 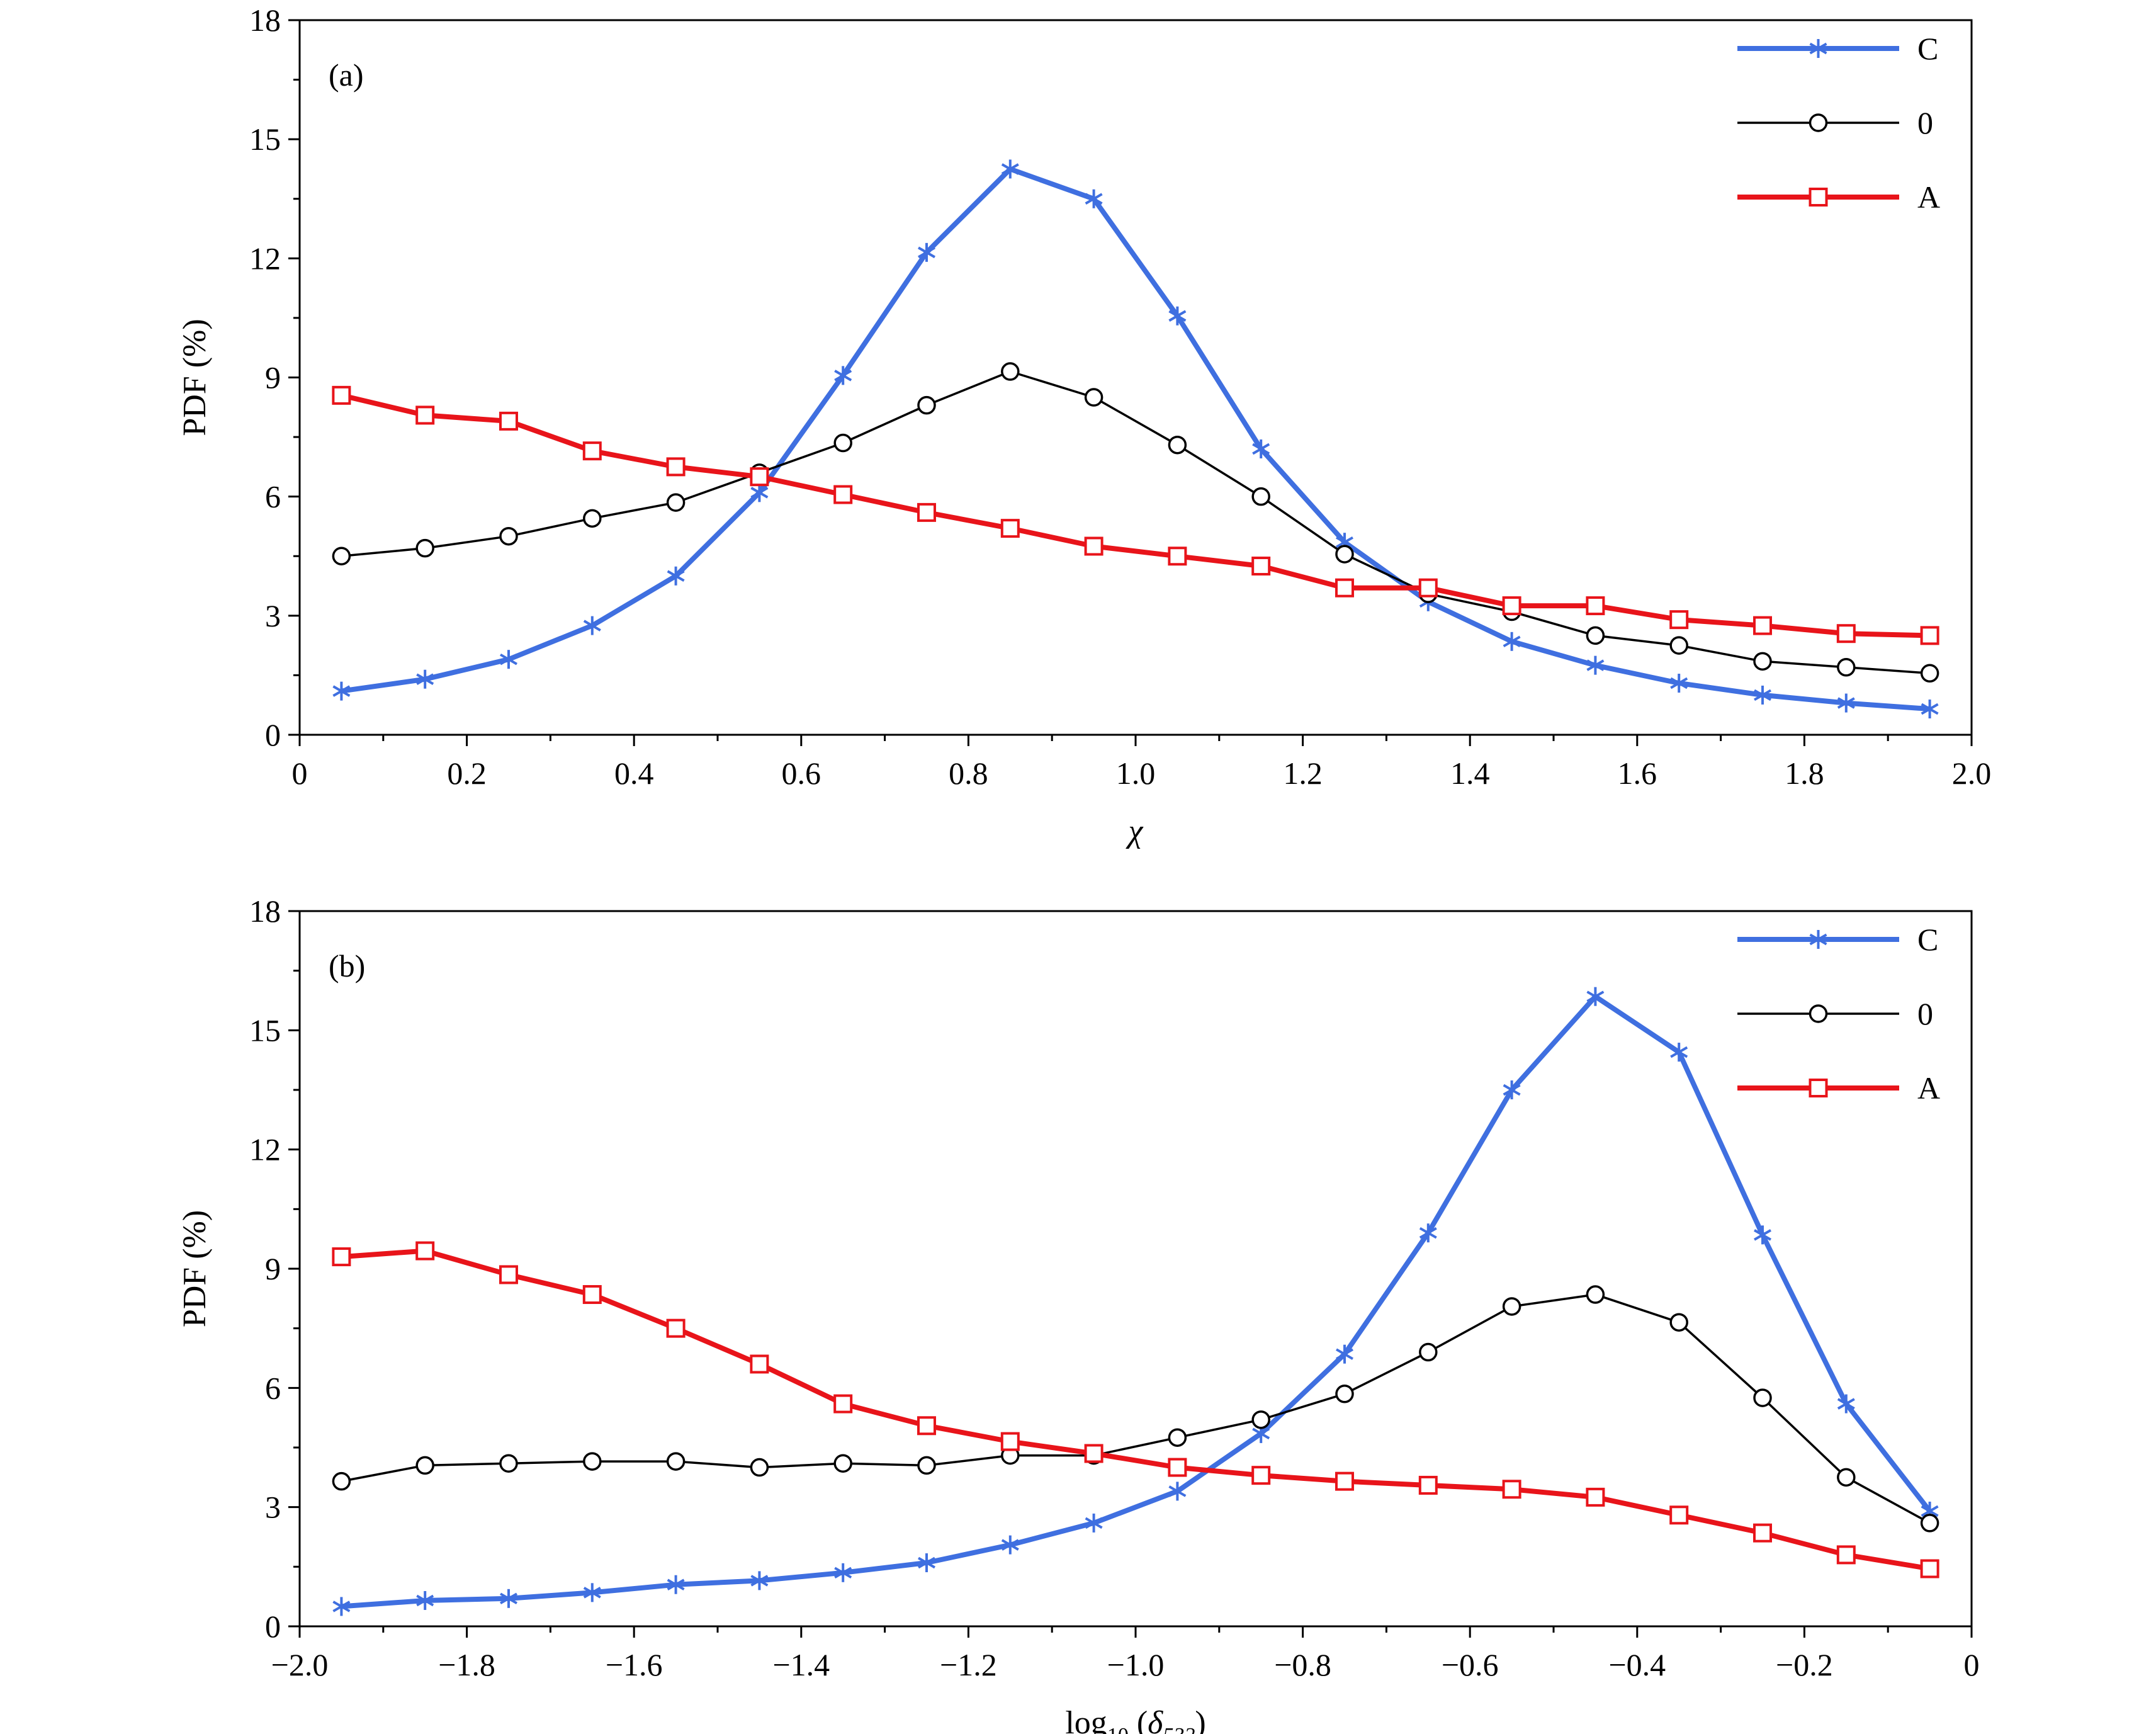 What do you see at coordinates (968, 1664) in the screenshot?
I see `x-tick-label: −1.2` at bounding box center [968, 1664].